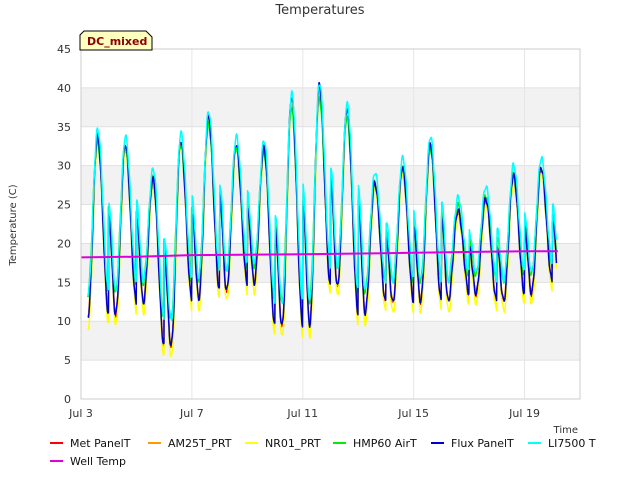 The width and height of the screenshot is (640, 480). I want to click on y-tick-label: 10, so click(64, 321).